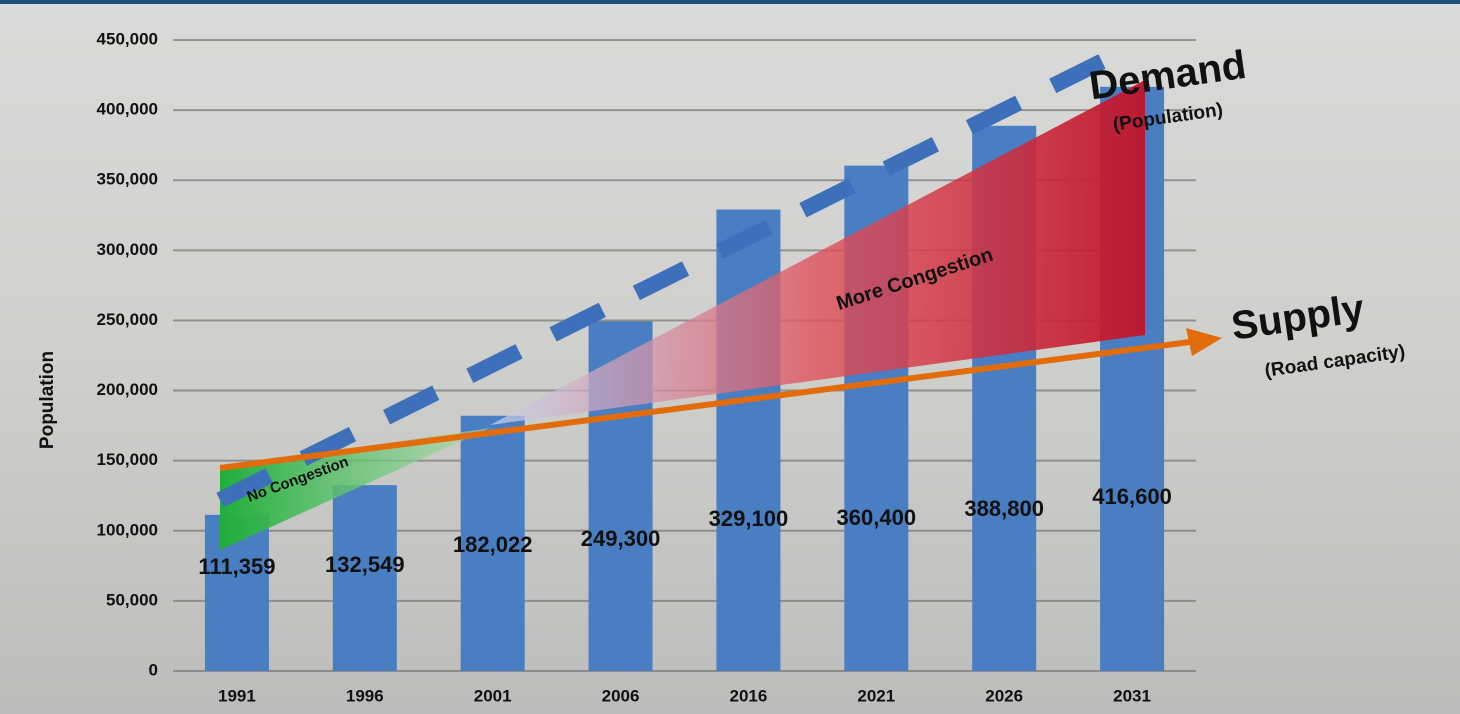  What do you see at coordinates (365, 564) in the screenshot?
I see `value-label: 132,549` at bounding box center [365, 564].